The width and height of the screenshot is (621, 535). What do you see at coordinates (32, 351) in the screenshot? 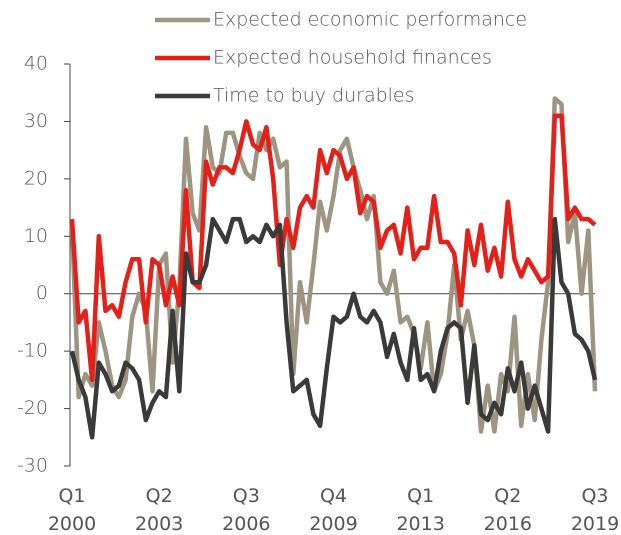
I see `y-tick-label: -10` at bounding box center [32, 351].